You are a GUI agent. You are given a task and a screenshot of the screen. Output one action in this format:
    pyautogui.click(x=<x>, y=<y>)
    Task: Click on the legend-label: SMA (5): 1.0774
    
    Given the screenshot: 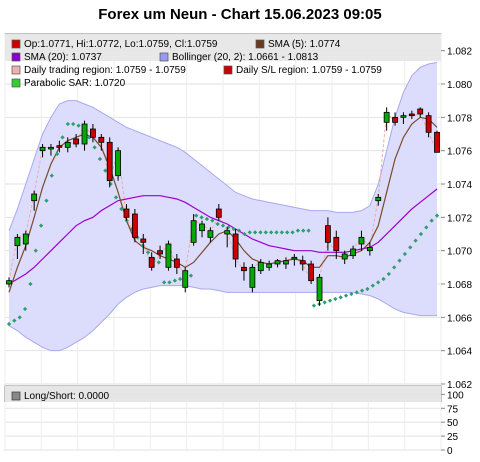 What is the action you would take?
    pyautogui.click(x=304, y=44)
    